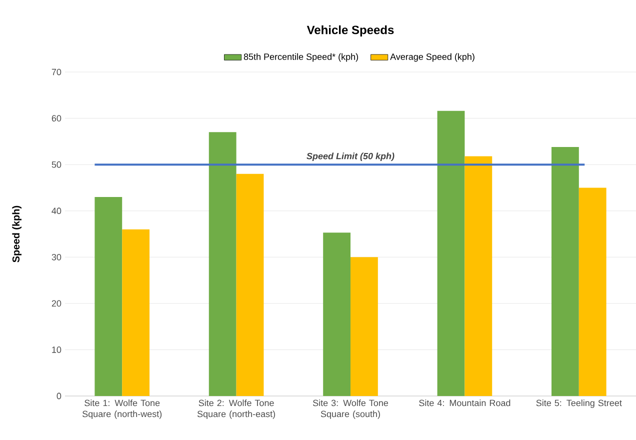 Image resolution: width=636 pixels, height=440 pixels. I want to click on x-tick-label: Site 5: Teeling Street, so click(579, 404).